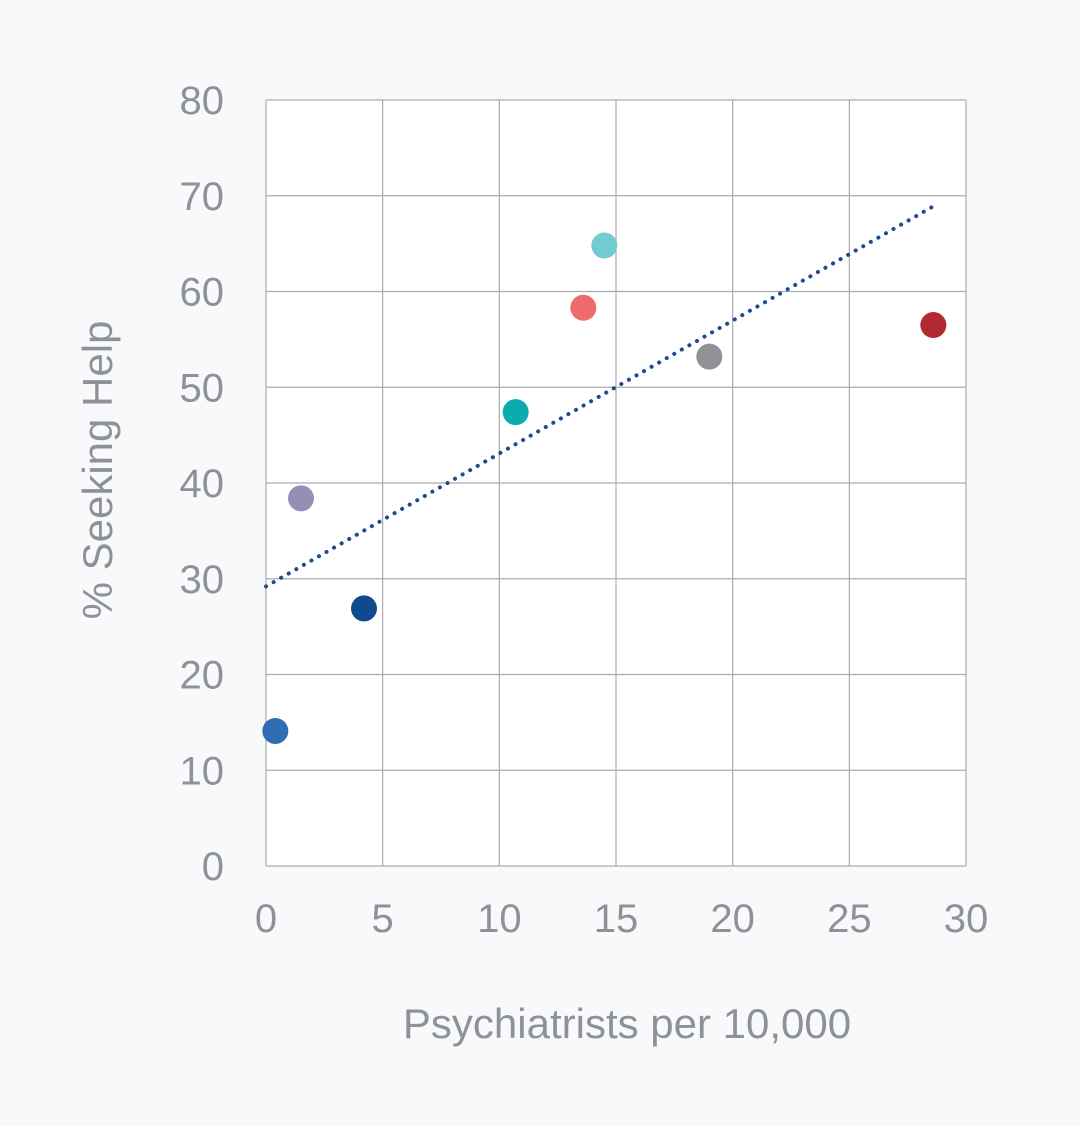 The width and height of the screenshot is (1080, 1126). I want to click on y-tick-label: 10, so click(202, 771).